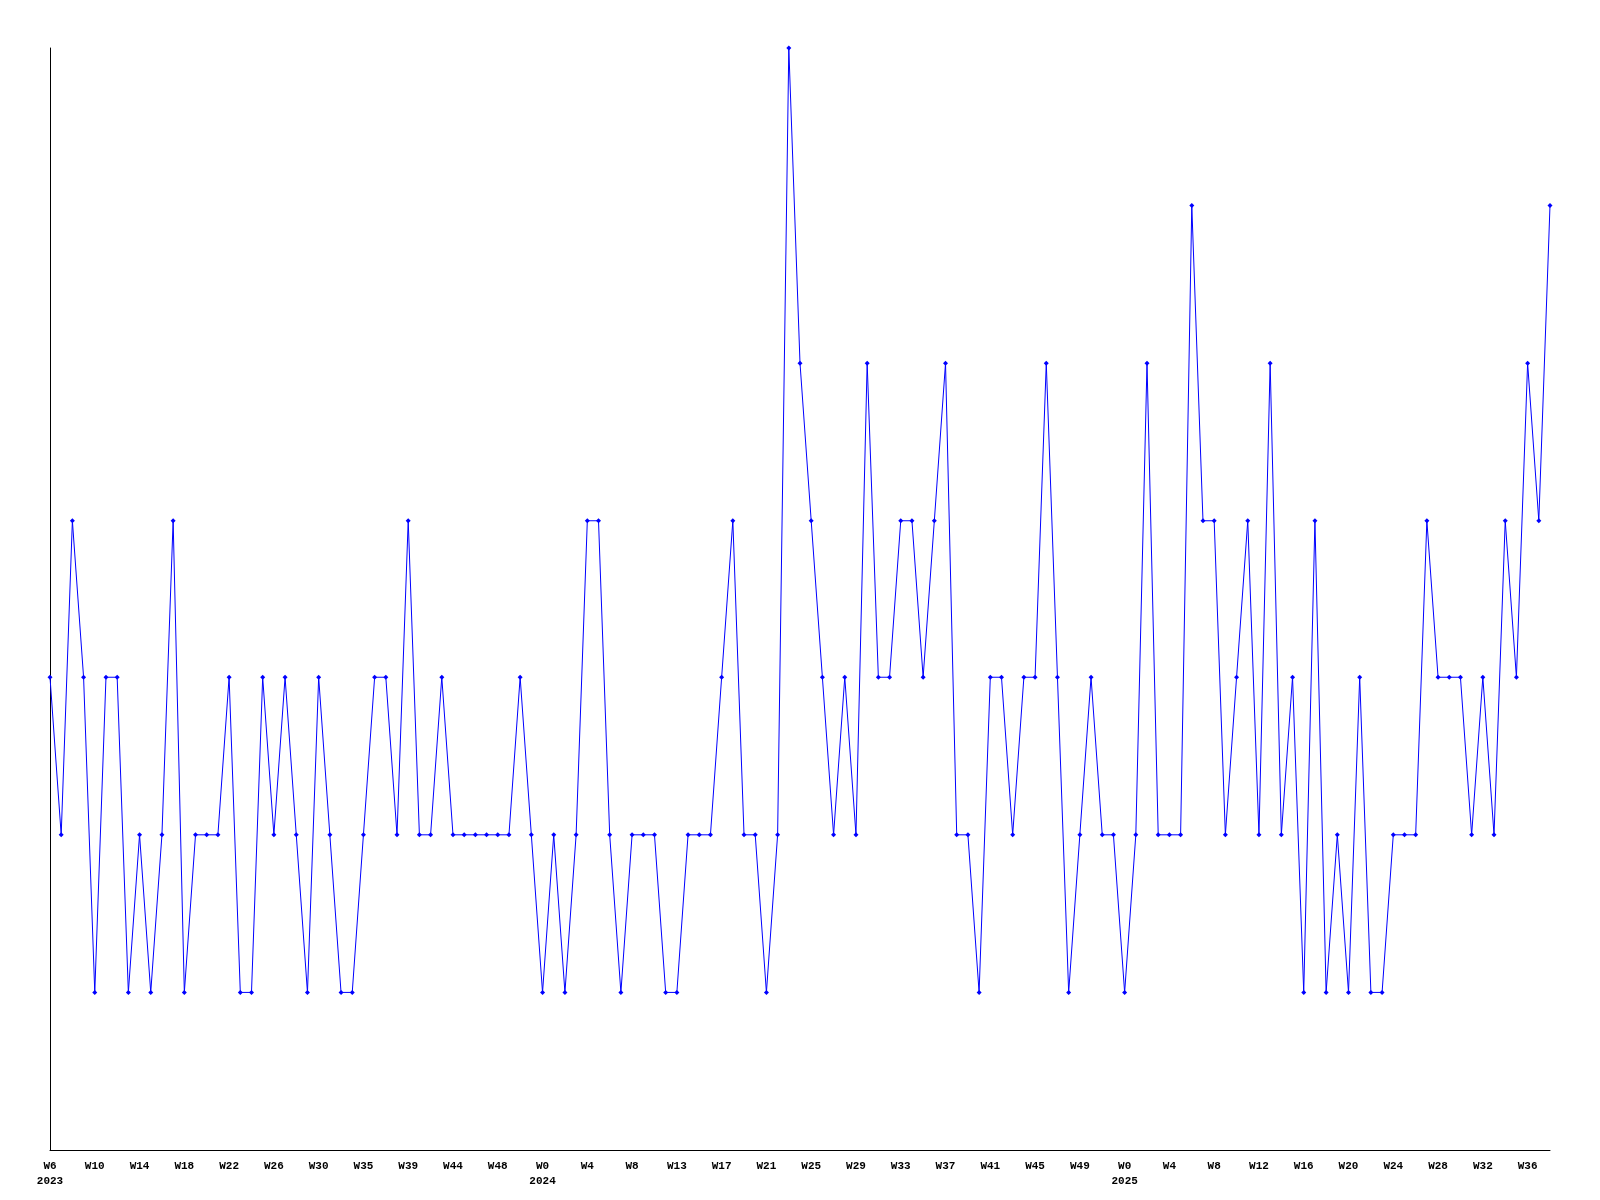  Describe the element at coordinates (498, 1165) in the screenshot. I see `x-tick-label: W48` at that location.